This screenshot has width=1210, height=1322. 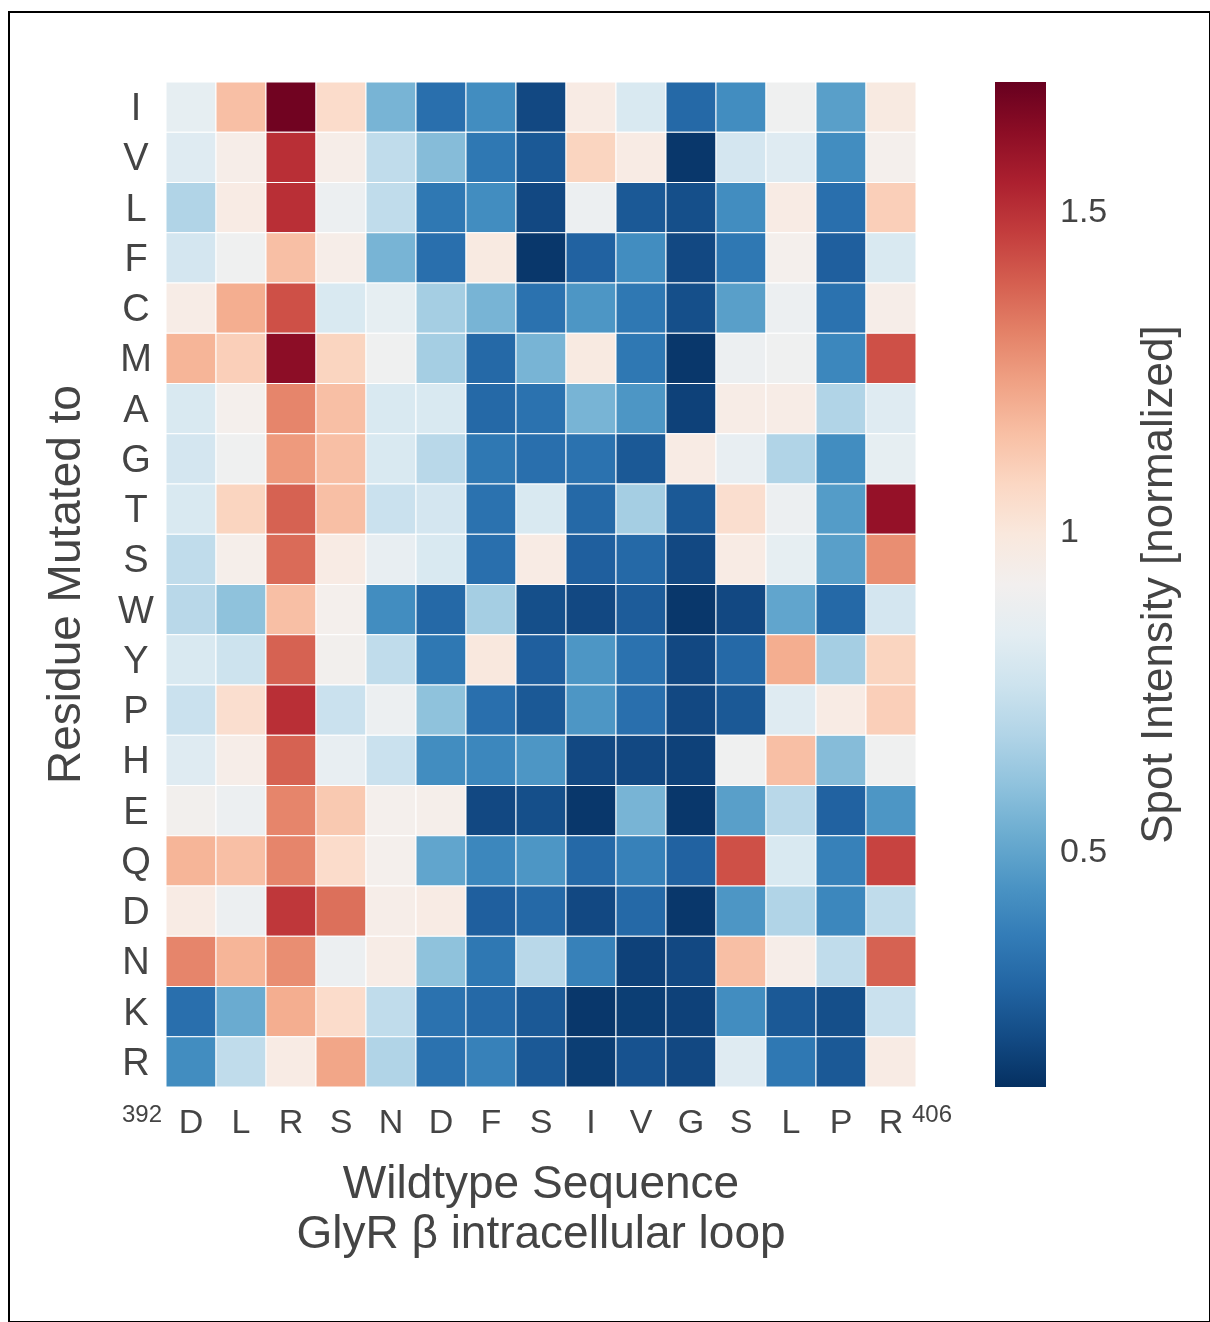 I want to click on y-tick-label: A, so click(x=136, y=408).